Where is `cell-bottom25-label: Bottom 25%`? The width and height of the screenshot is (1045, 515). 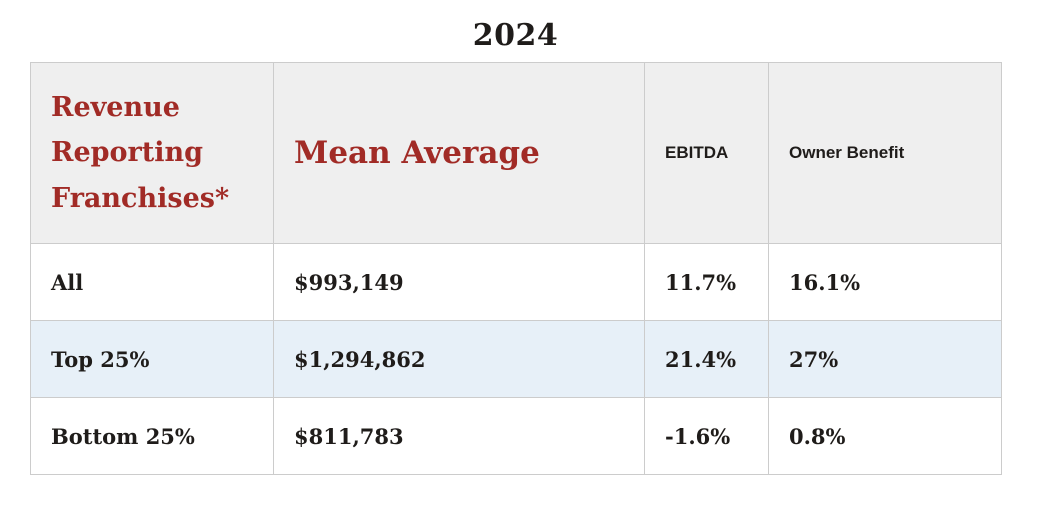
cell-bottom25-label: Bottom 25% is located at coordinates (152, 436).